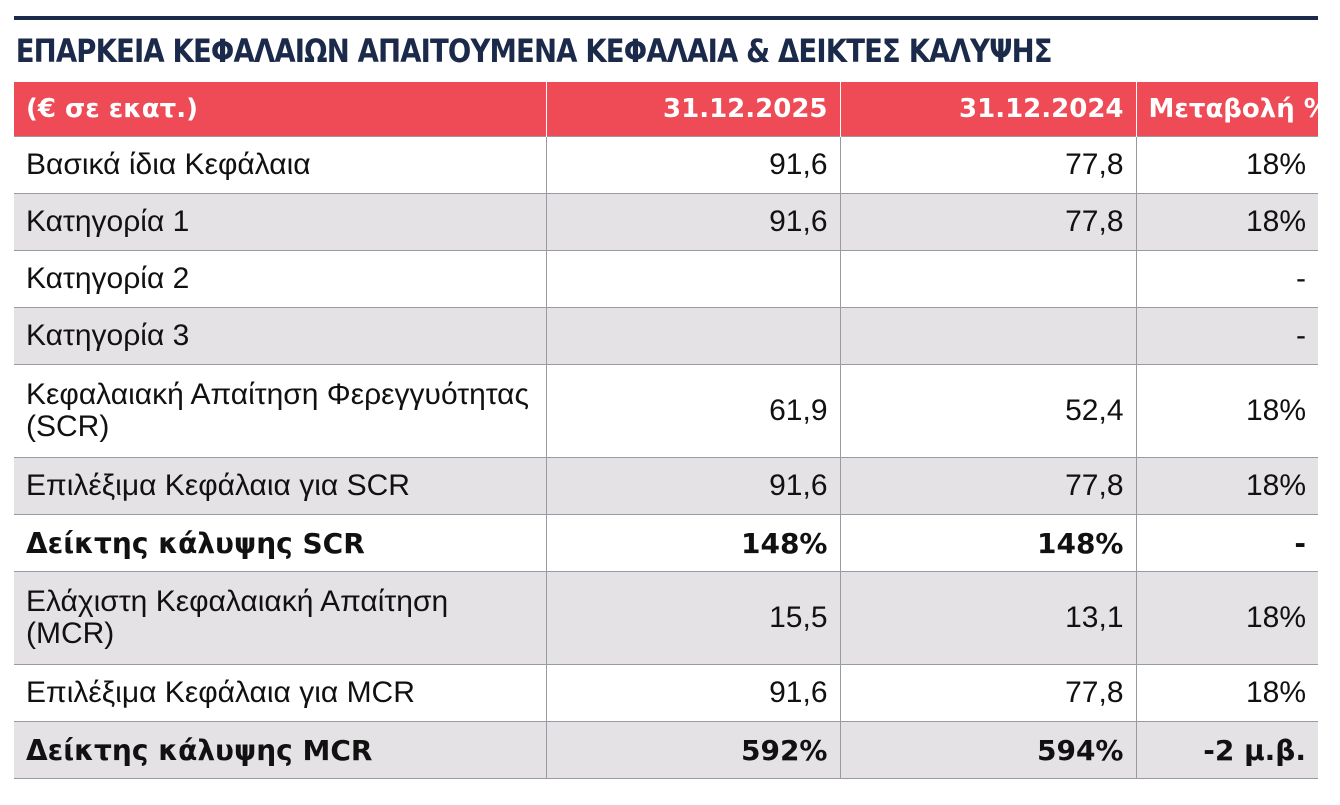 The width and height of the screenshot is (1340, 805). I want to click on value-2024: 594%, so click(987, 750).